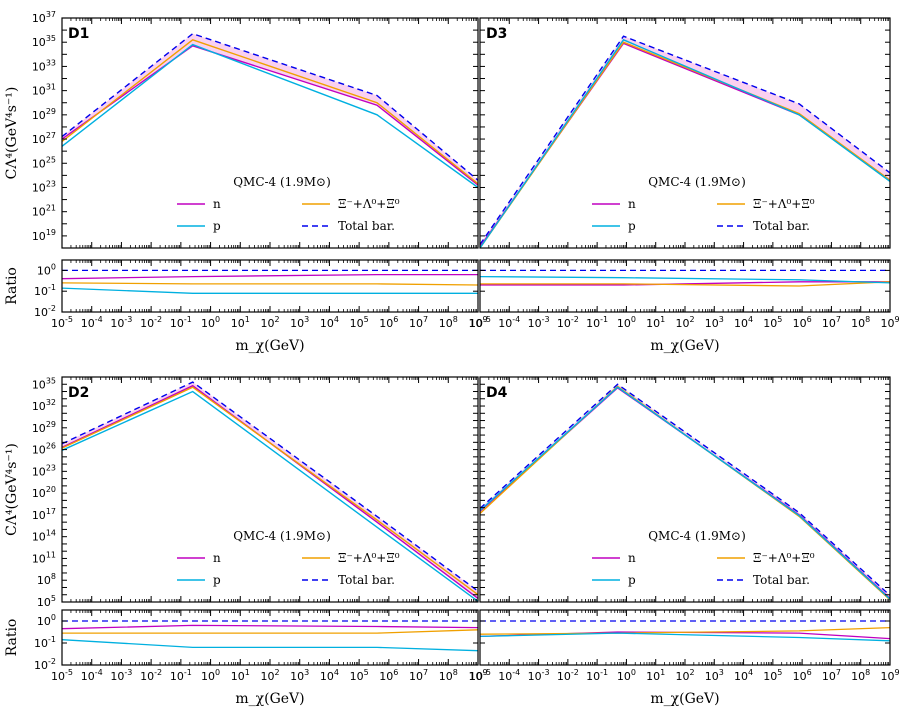  What do you see at coordinates (44, 41) in the screenshot?
I see `y-tick-label: 10³⁵` at bounding box center [44, 41].